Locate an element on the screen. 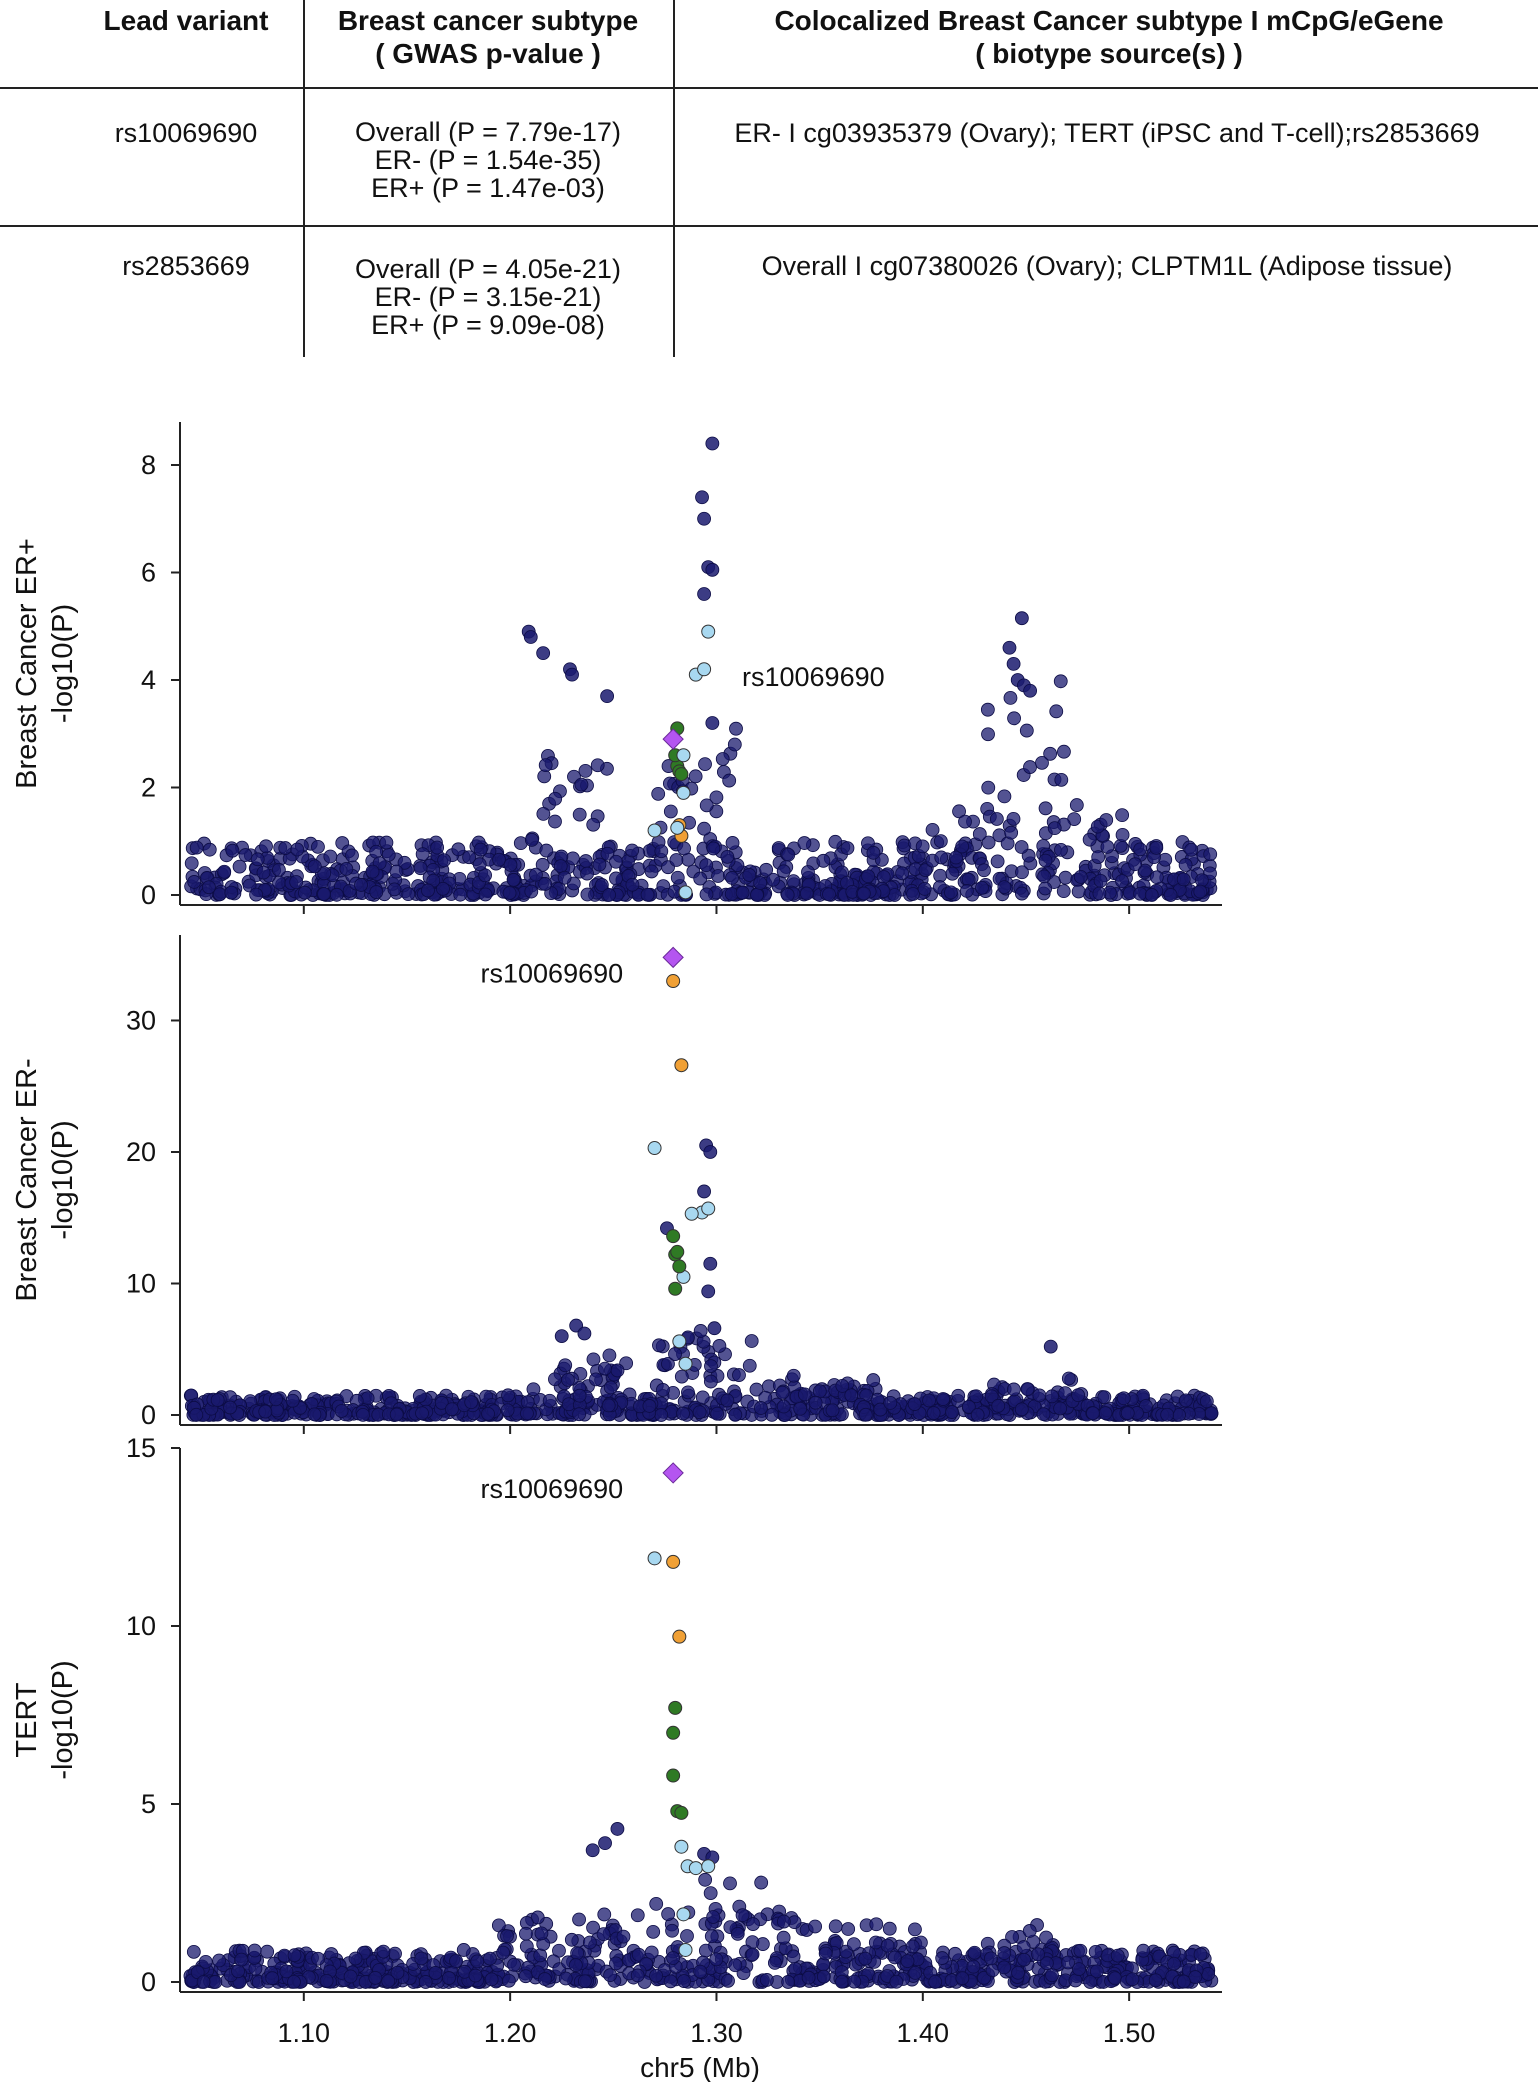 Image resolution: width=1538 pixels, height=2082 pixels. y-tick-label: 20 is located at coordinates (141, 1152).